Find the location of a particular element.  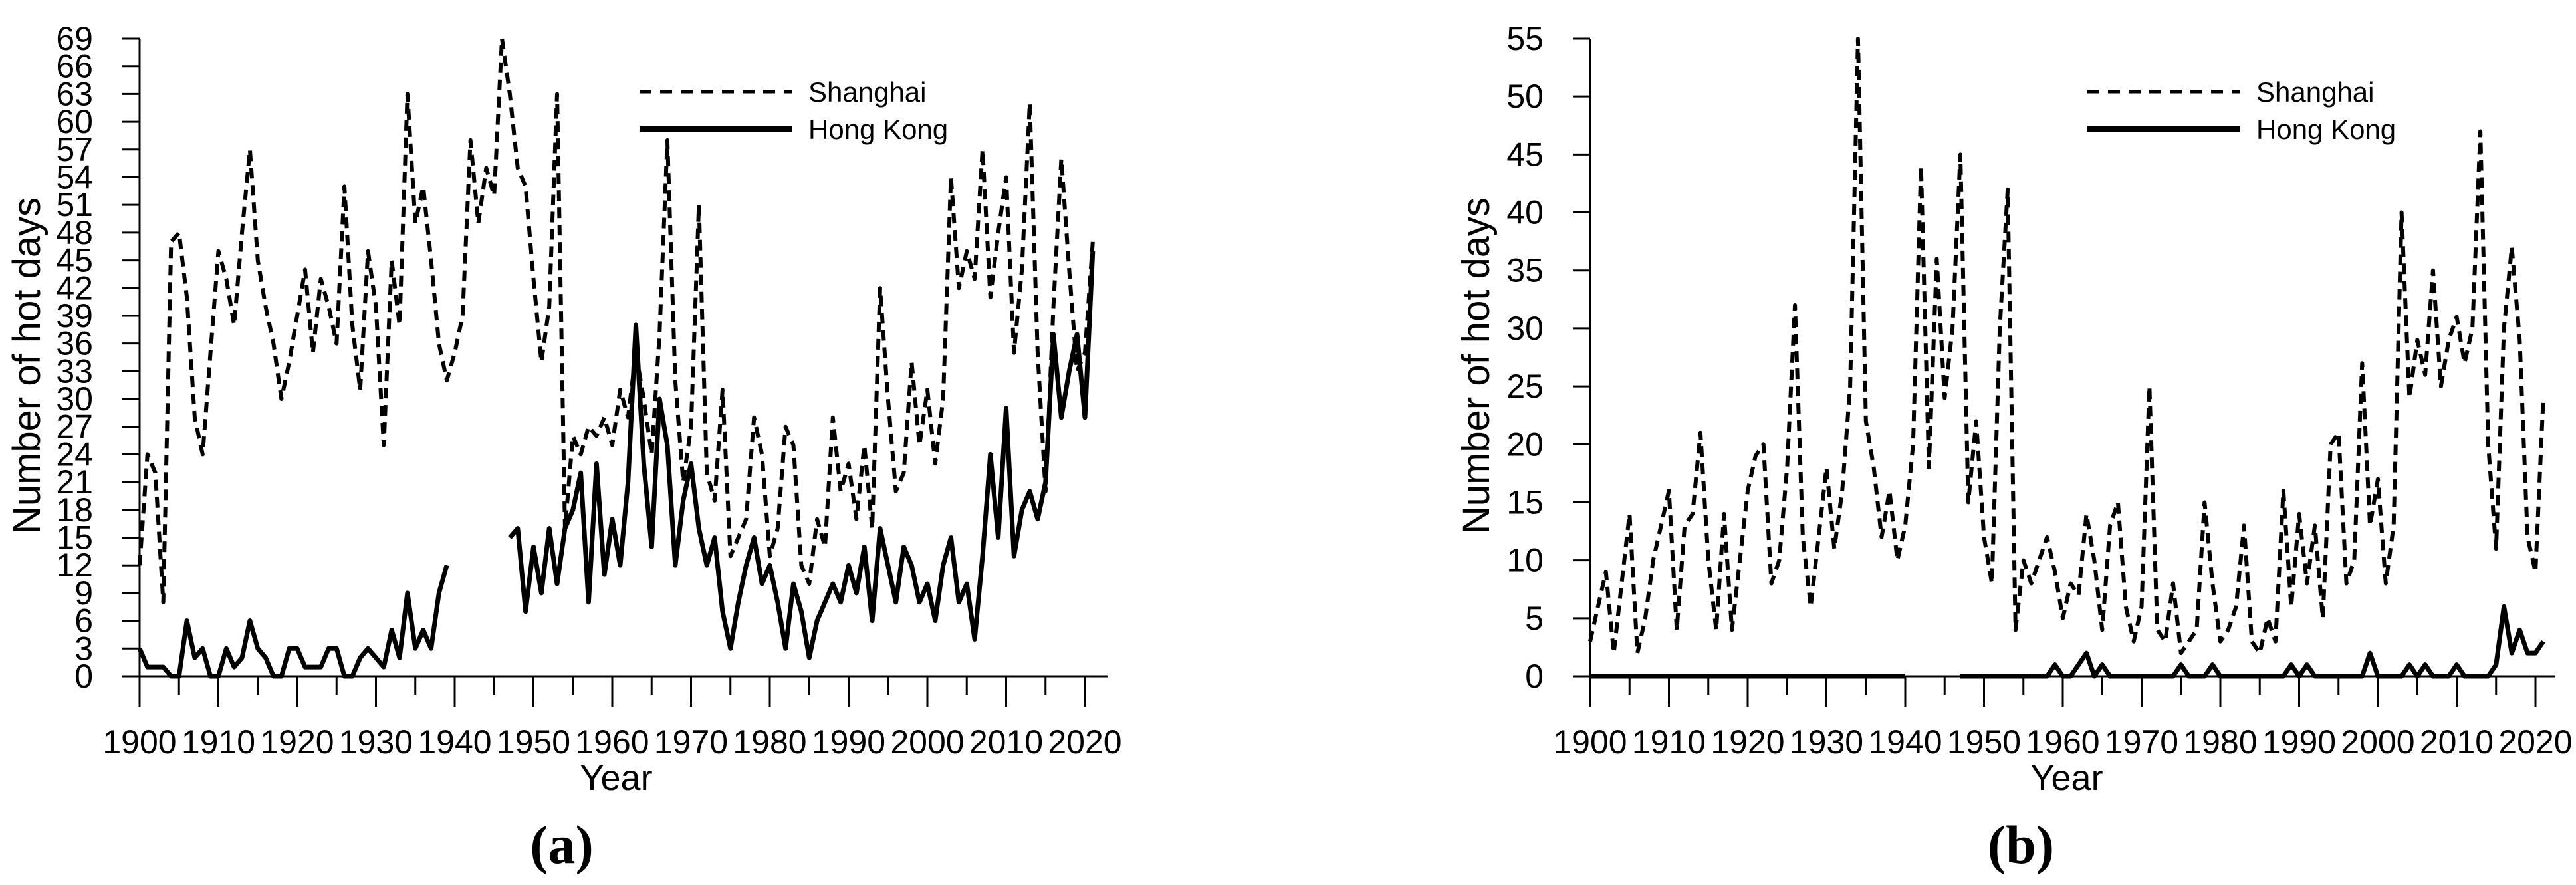

y-tick-label: 60 is located at coordinates (74, 121).